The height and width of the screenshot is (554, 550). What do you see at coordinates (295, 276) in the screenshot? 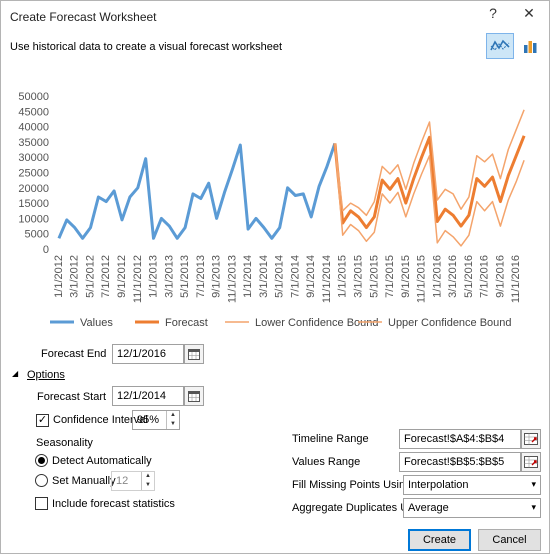
I see `x-tick-label: 7/1/2014` at bounding box center [295, 276].